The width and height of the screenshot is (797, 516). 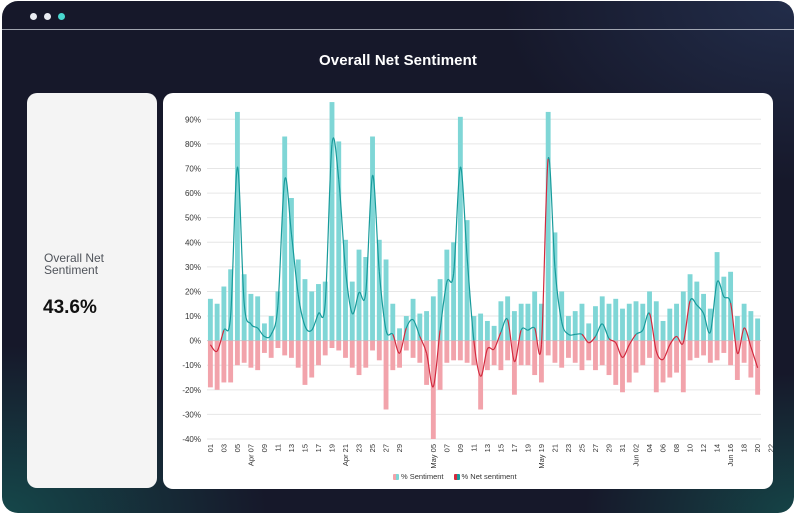 I want to click on window-dot, so click(x=33, y=16).